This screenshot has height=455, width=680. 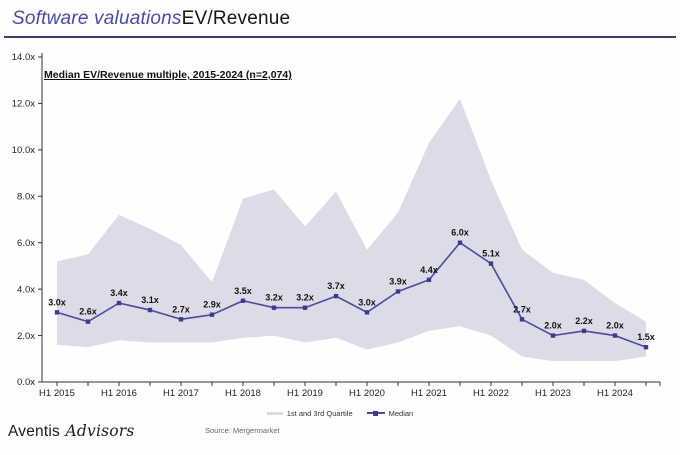 I want to click on brand-name-regular: Aventis, so click(x=34, y=431).